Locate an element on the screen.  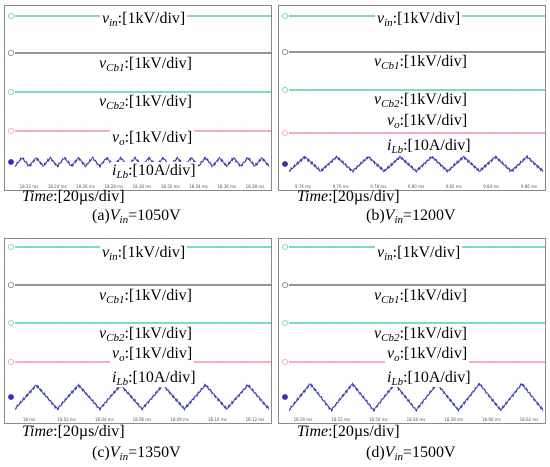
x-tick-label: 9.86 ms is located at coordinates (529, 186).